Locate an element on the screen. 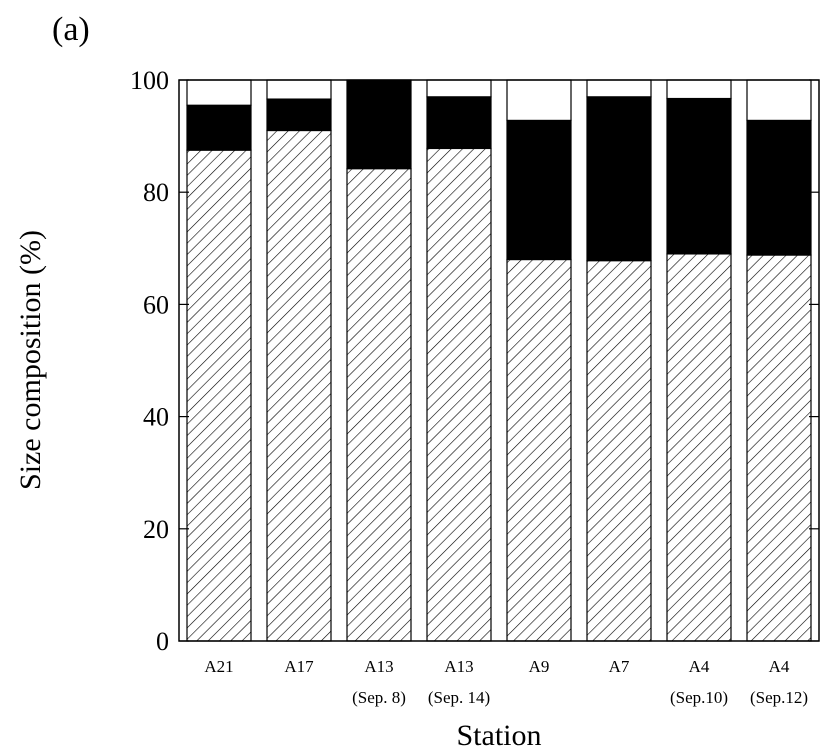 The width and height of the screenshot is (838, 752). x-tick-label: A17 is located at coordinates (299, 666).